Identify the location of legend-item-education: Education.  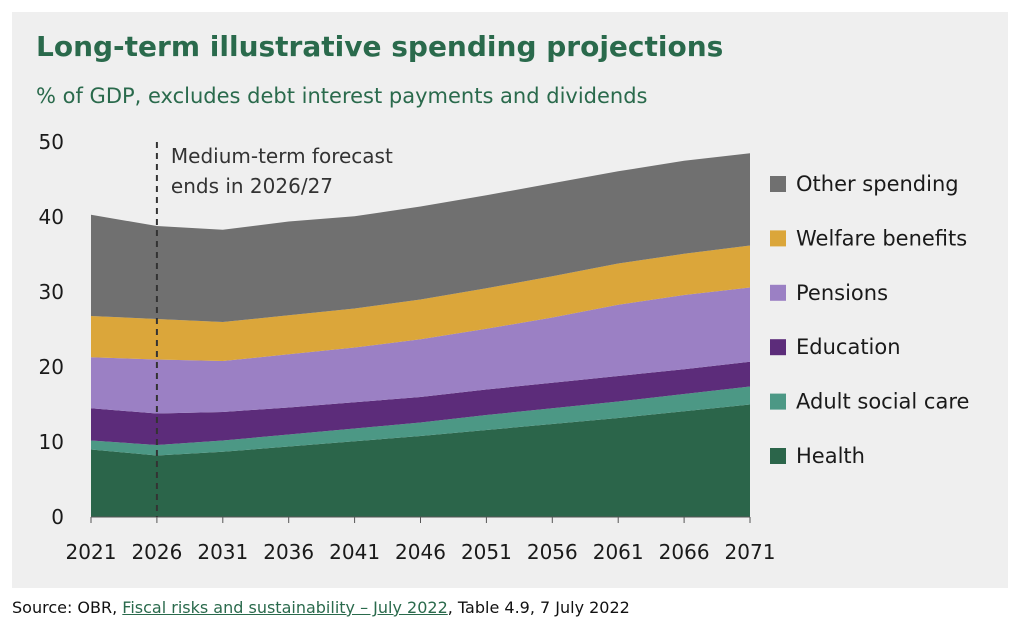
(835, 347).